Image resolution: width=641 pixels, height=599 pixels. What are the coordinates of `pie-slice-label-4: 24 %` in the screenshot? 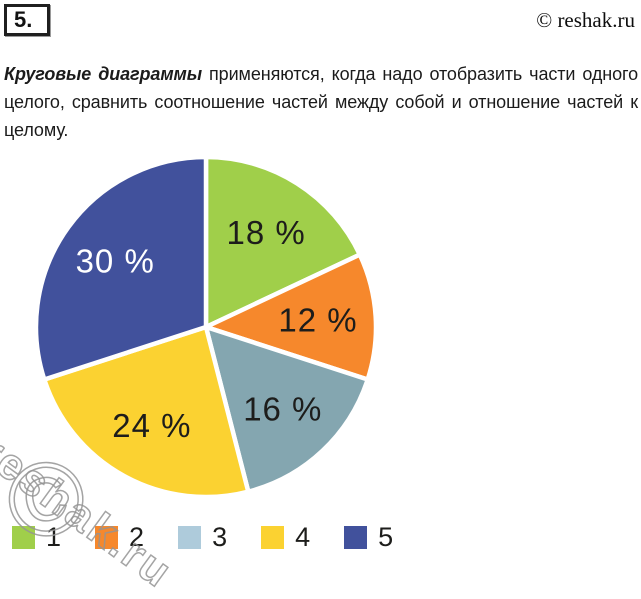 It's located at (151, 425).